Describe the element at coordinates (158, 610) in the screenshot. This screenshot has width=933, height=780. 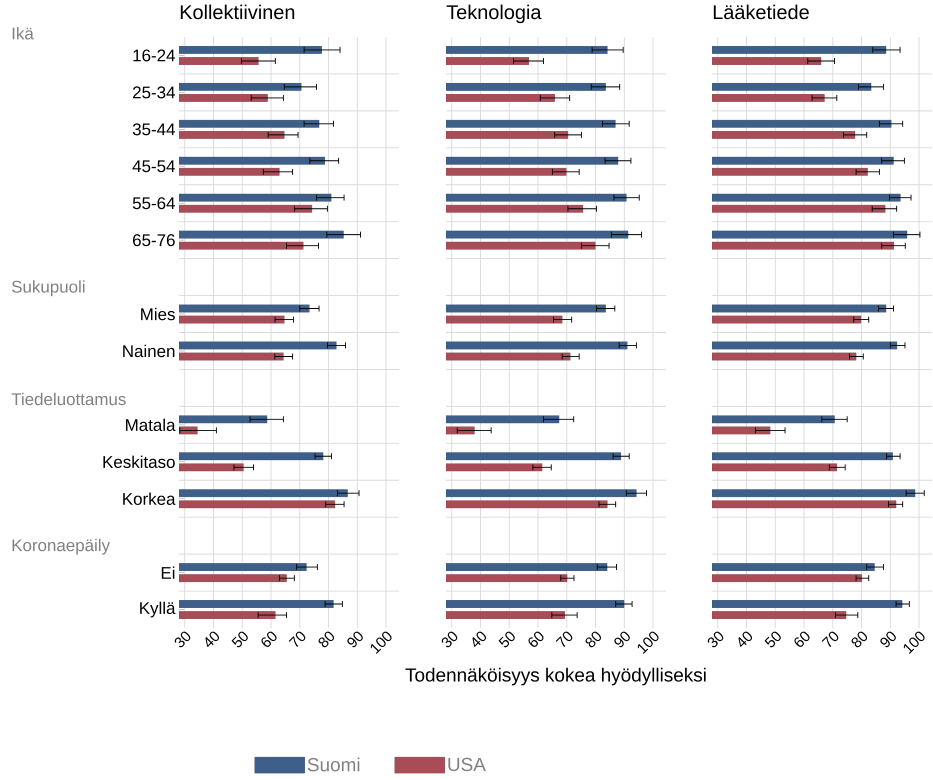
I see `y-tick-label: Kyllä` at that location.